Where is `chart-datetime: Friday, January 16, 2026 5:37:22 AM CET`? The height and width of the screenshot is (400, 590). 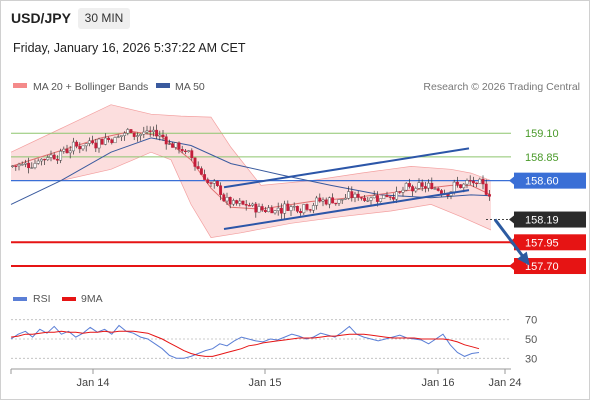 chart-datetime: Friday, January 16, 2026 5:37:22 AM CET is located at coordinates (129, 48).